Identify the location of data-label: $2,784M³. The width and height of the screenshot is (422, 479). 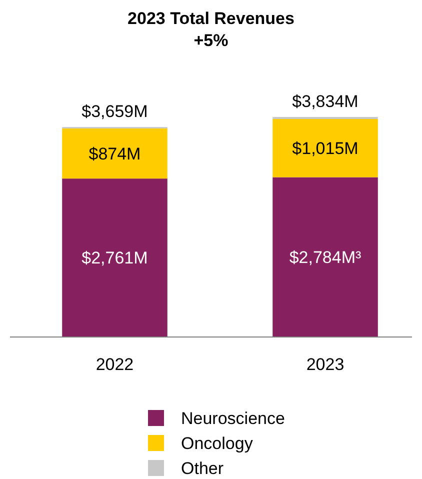
(325, 258).